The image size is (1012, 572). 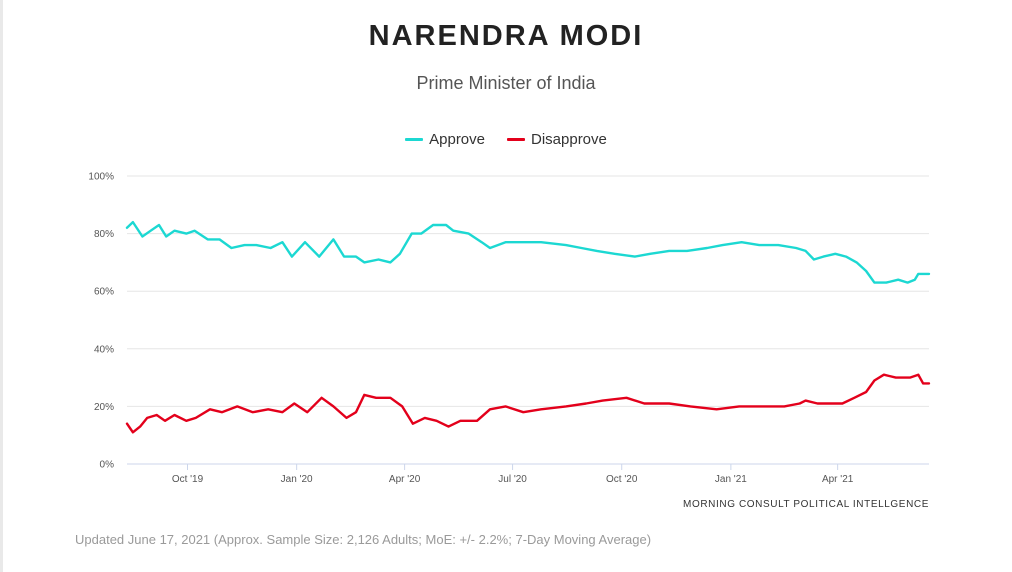 I want to click on y-tick-label: 40%, so click(x=104, y=349).